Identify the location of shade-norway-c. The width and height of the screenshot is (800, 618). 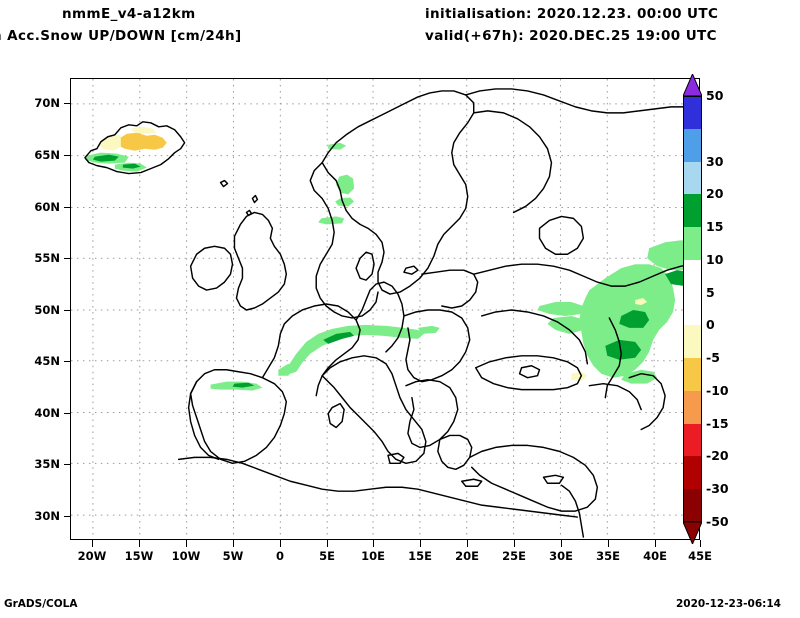
(331, 220).